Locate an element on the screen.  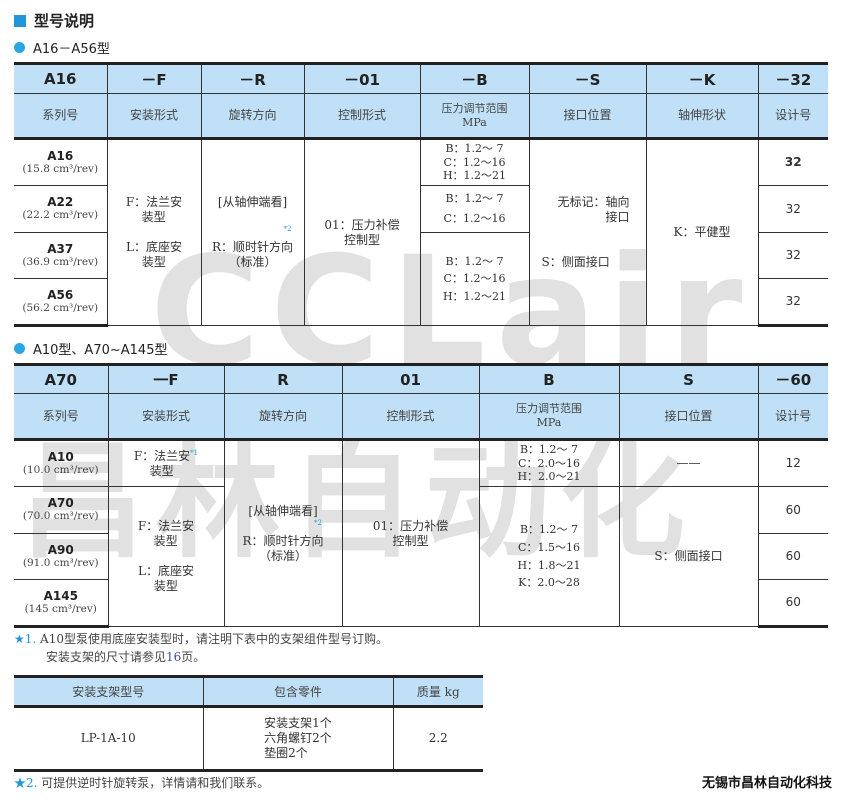
note-1: ★1. A10型泵使用底座安装型时，请注明下表中的支架组件型号订购。 is located at coordinates (201, 638).